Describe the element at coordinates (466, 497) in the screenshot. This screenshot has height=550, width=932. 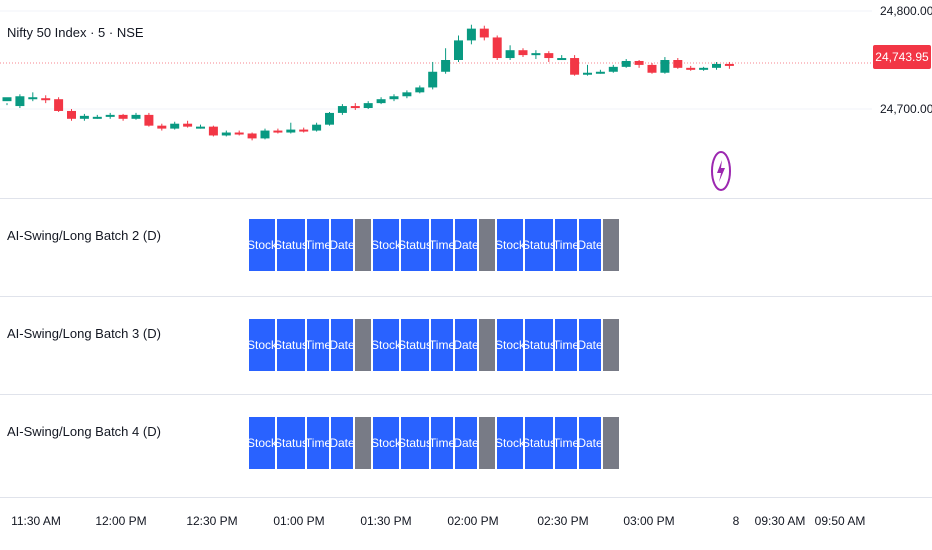
I see `time-axis-separator` at that location.